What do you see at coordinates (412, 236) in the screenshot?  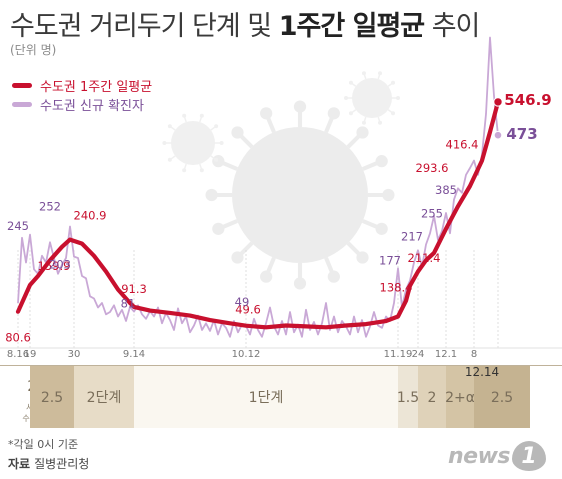 I see `value-label: 217` at bounding box center [412, 236].